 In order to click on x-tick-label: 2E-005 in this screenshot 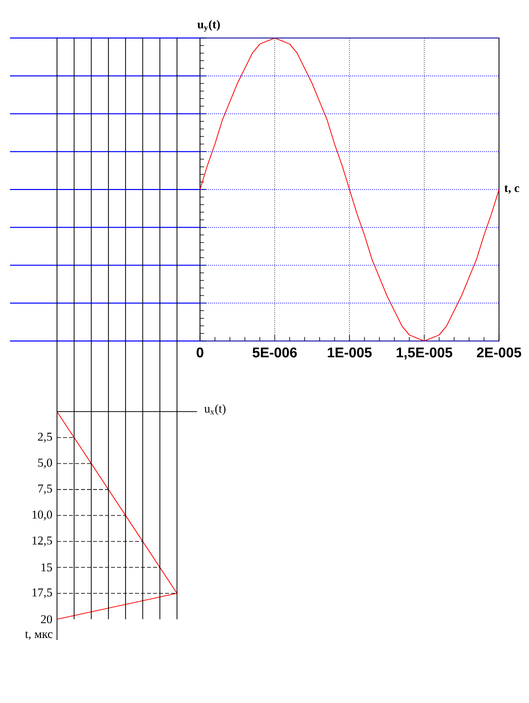, I will do `click(499, 353)`.